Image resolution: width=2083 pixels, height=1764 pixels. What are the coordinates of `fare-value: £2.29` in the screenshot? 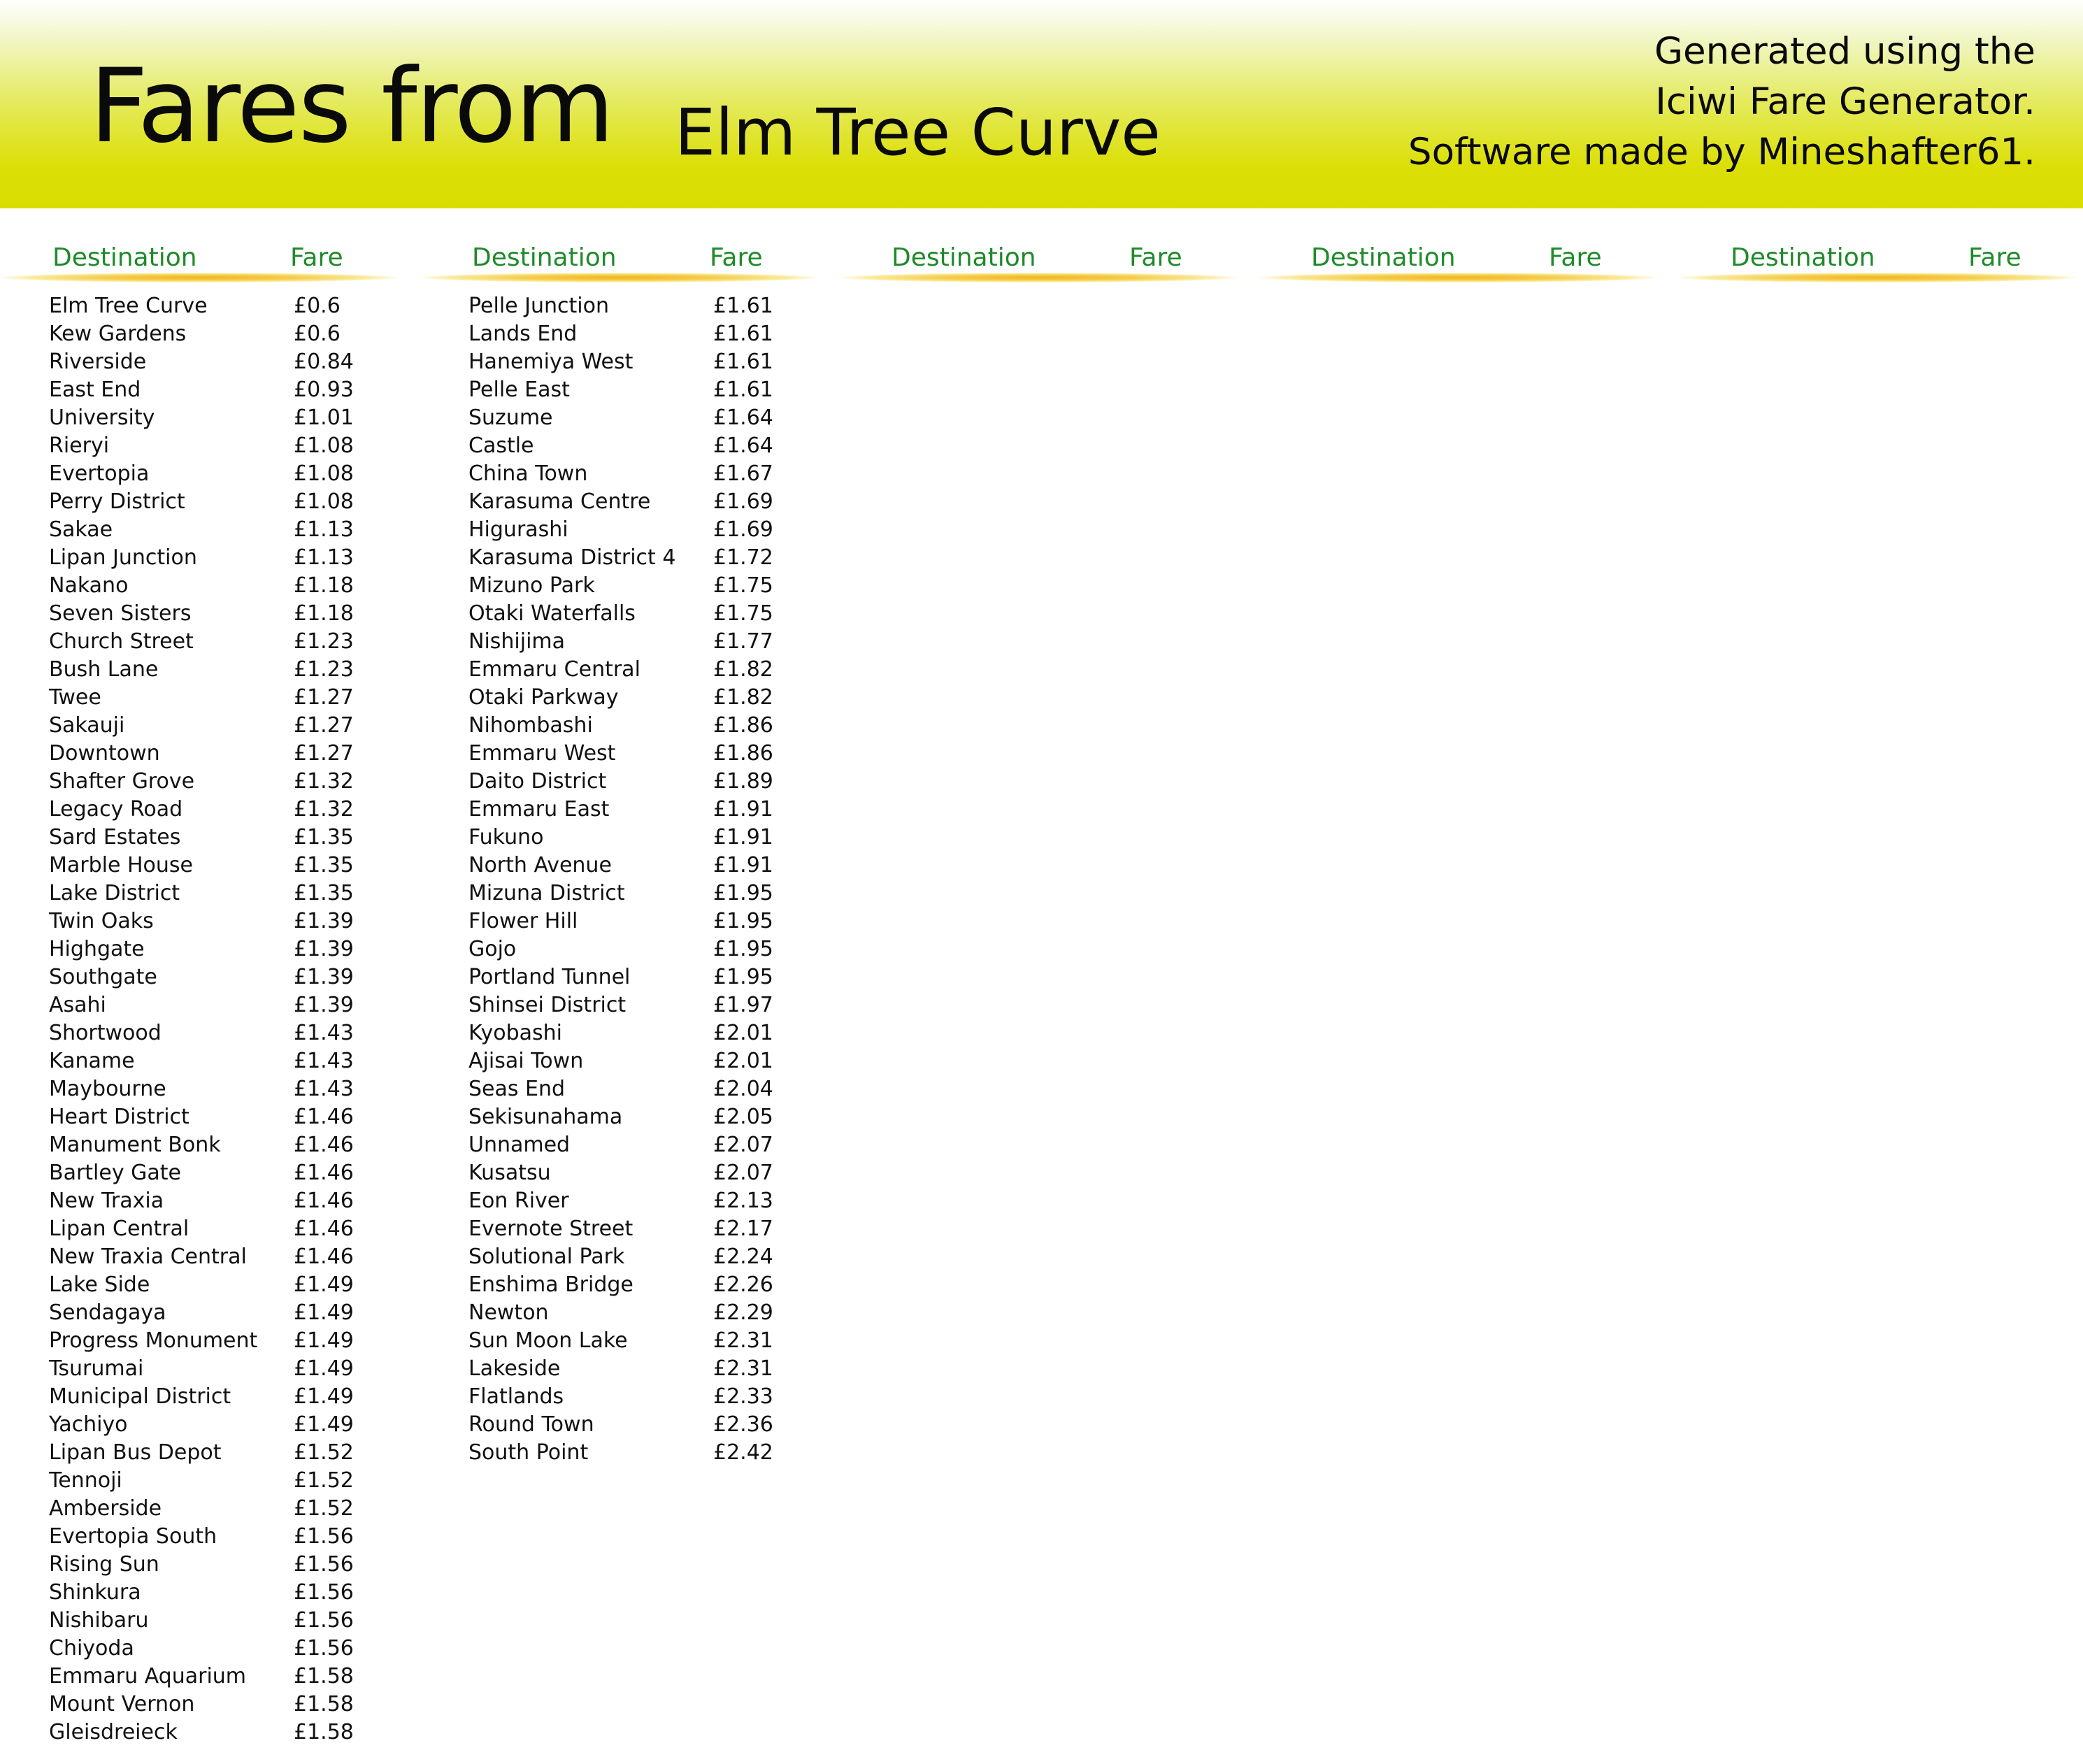 It's located at (743, 1312).